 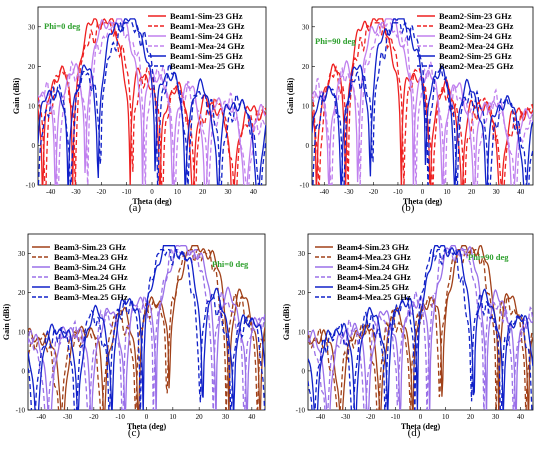 I want to click on legend-entry: Beam1-Mea-23 GHz, so click(x=207, y=26).